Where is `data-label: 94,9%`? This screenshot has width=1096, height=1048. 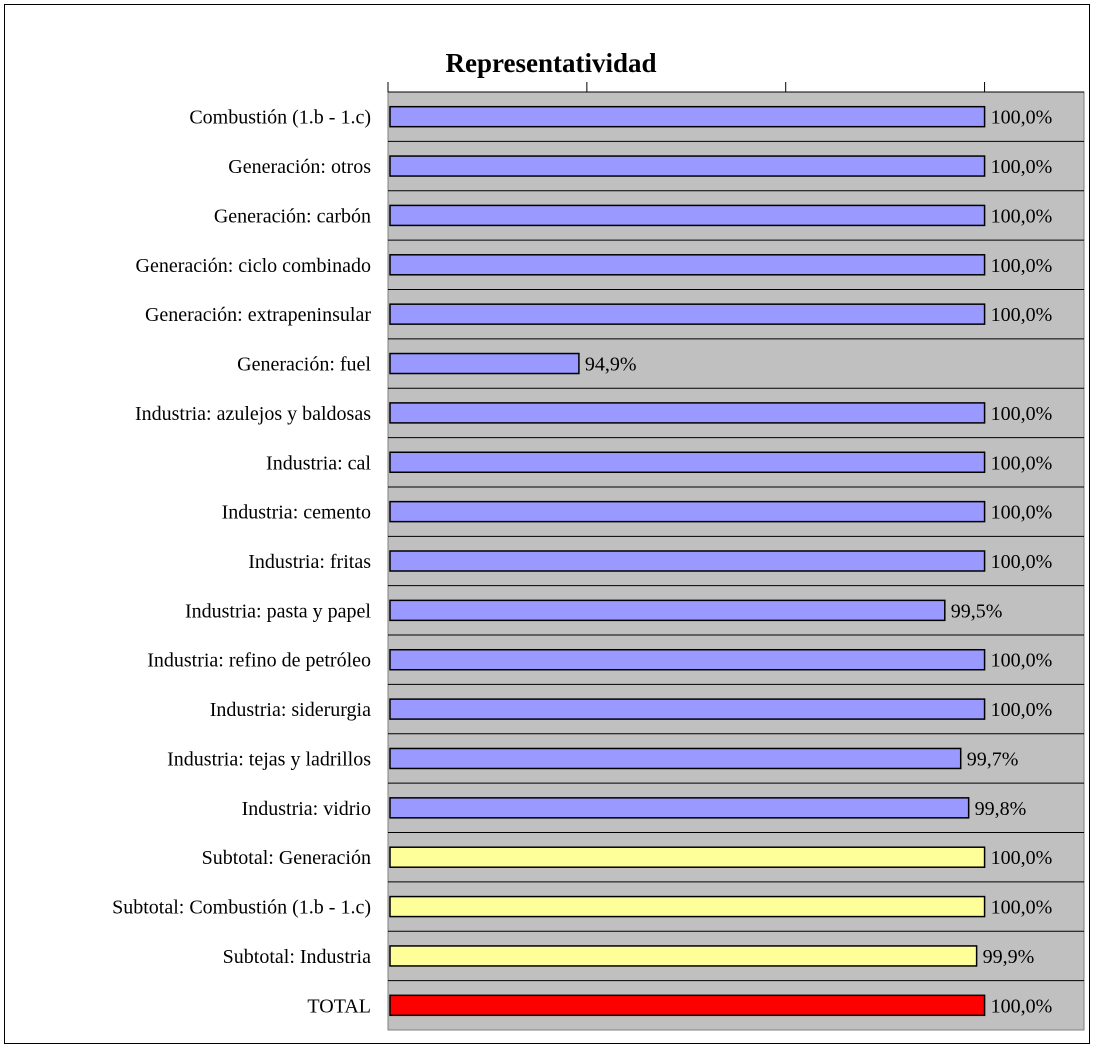
data-label: 94,9% is located at coordinates (611, 365).